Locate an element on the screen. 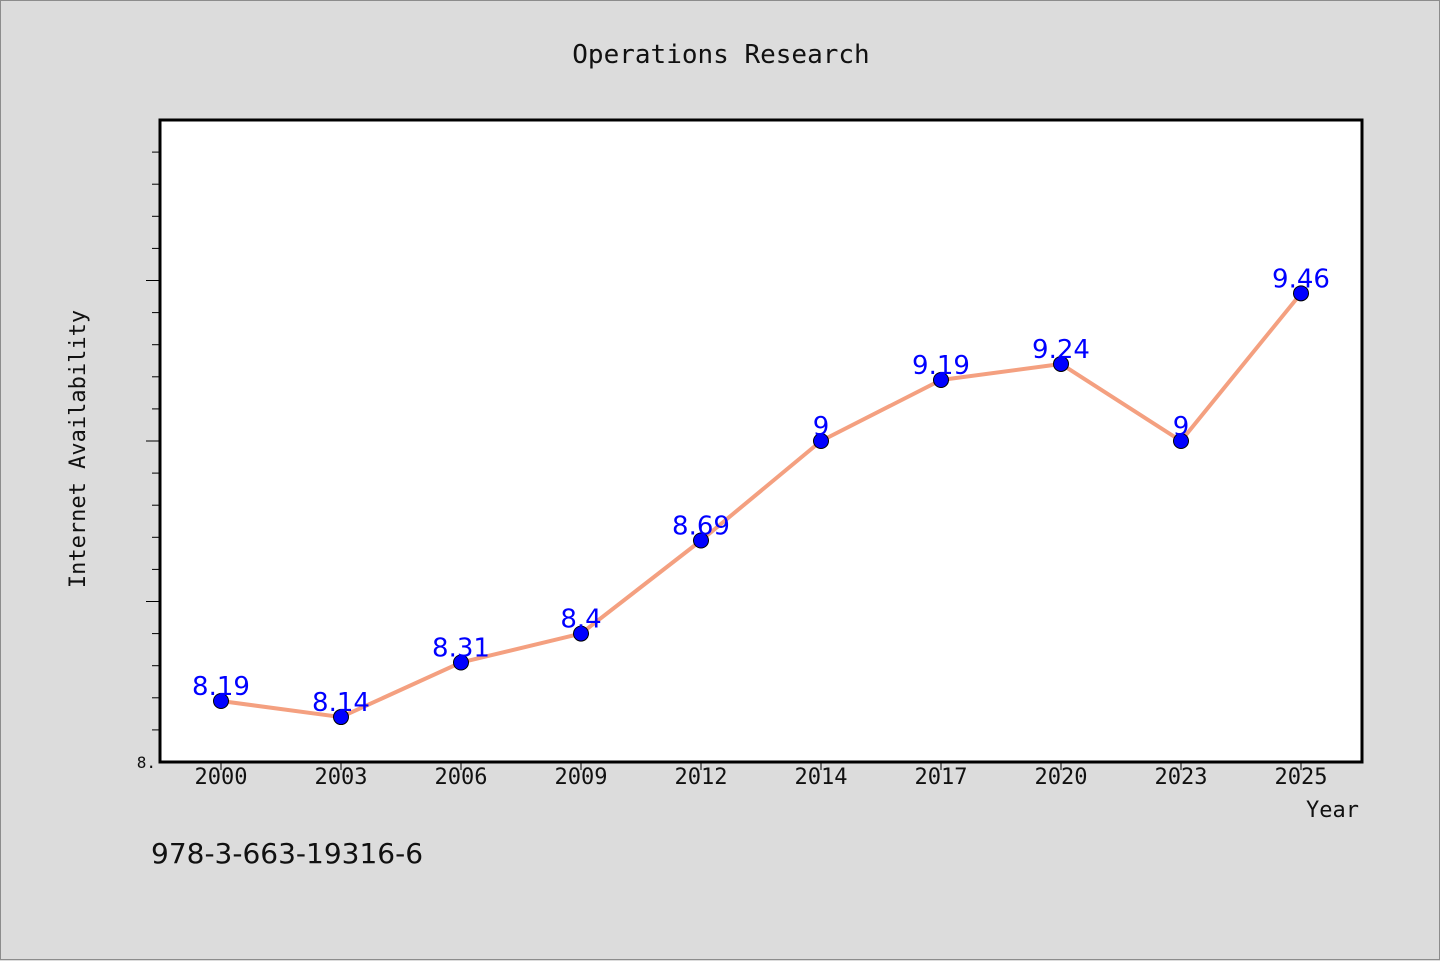  x-tick-label: 2006 is located at coordinates (461, 777).